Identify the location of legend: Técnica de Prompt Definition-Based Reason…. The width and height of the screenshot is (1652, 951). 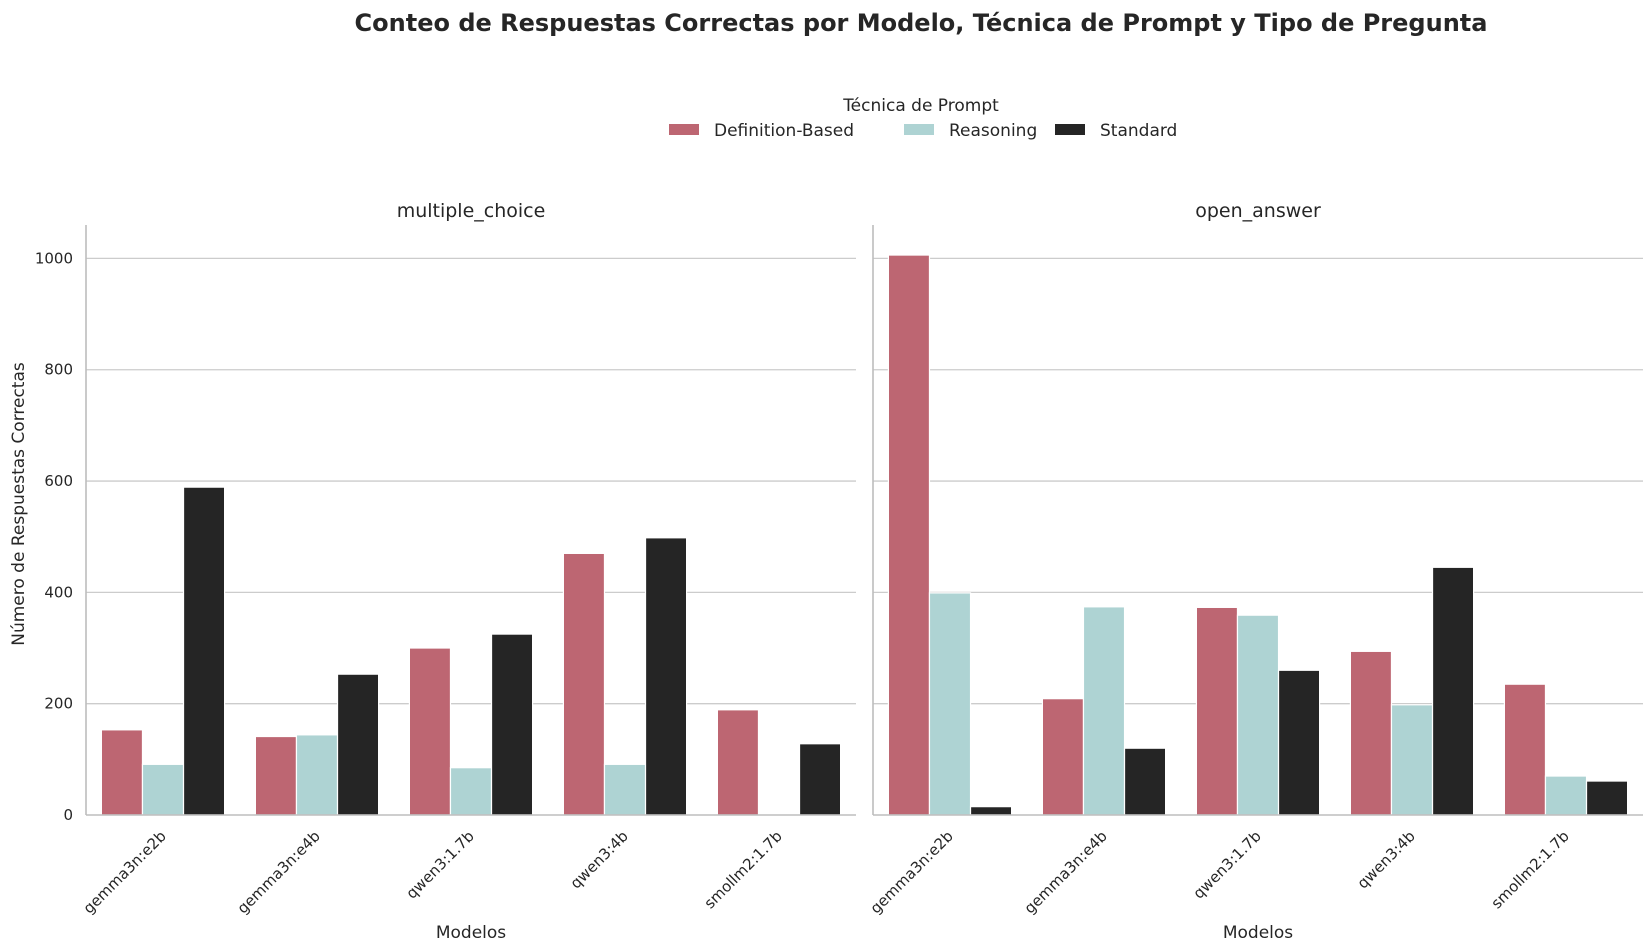
(923, 118).